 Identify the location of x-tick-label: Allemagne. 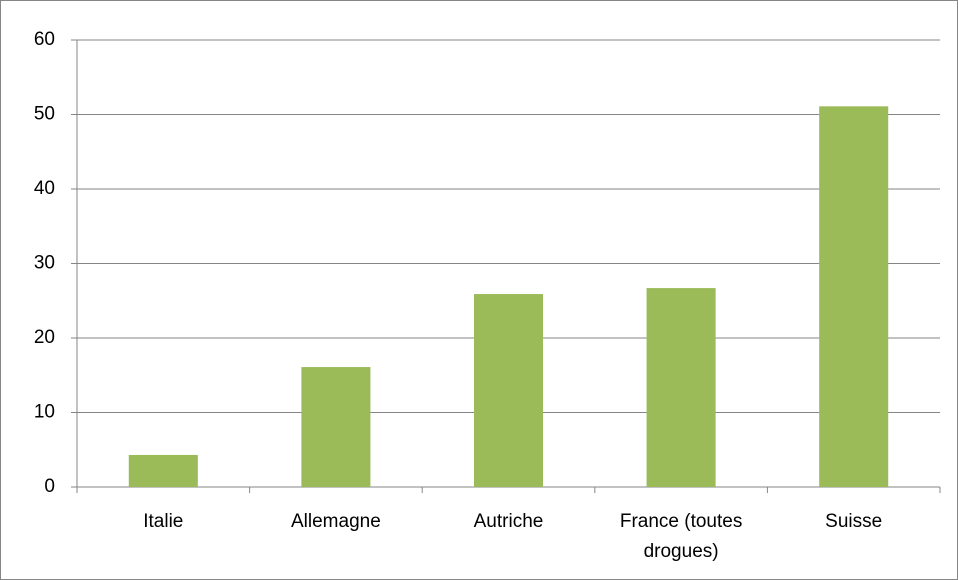
(336, 521).